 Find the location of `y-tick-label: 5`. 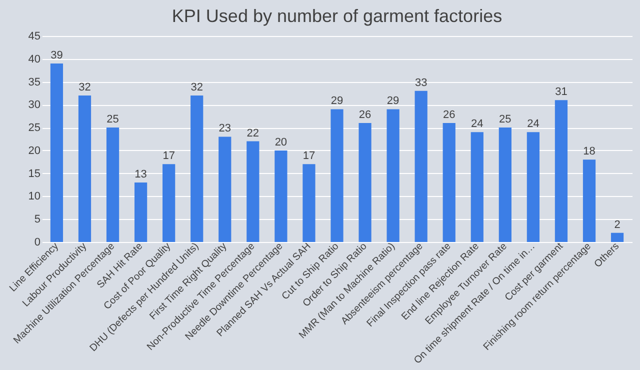

y-tick-label: 5 is located at coordinates (37, 220).